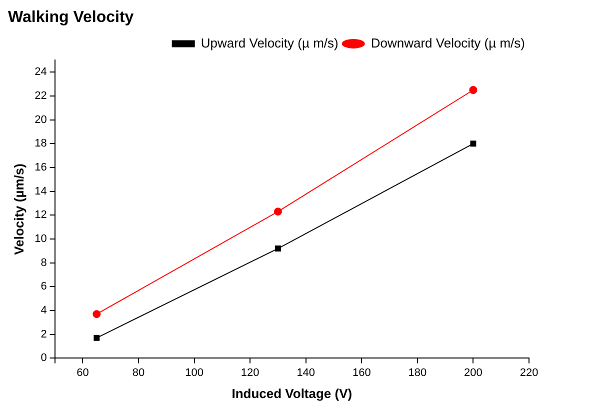 This screenshot has height=414, width=597. Describe the element at coordinates (40, 72) in the screenshot. I see `y-tick-label: 24` at that location.